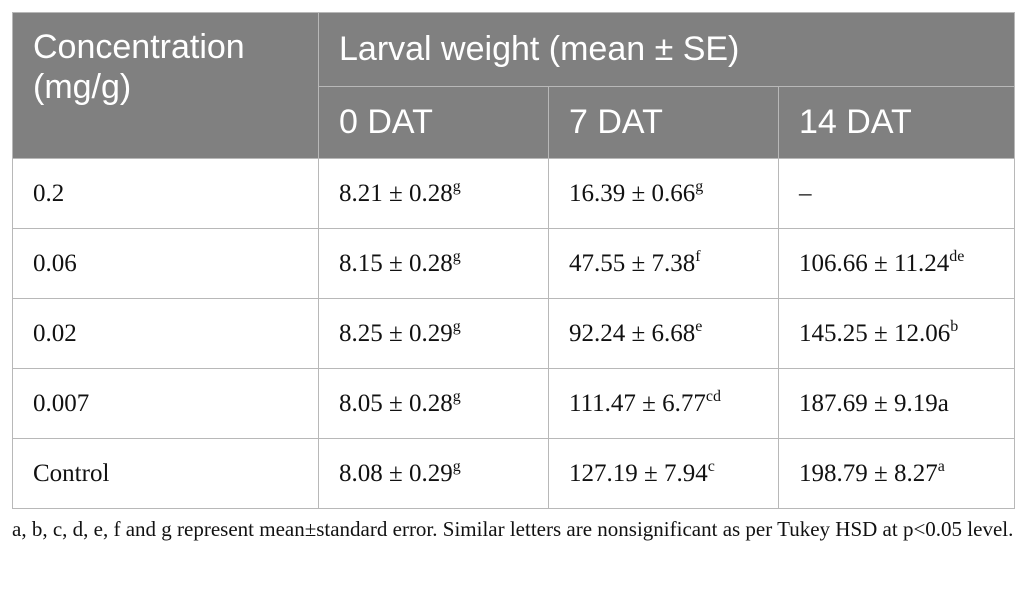 This screenshot has width=1026, height=594. What do you see at coordinates (396, 403) in the screenshot?
I see `cell-value: 8.05 ± 0.28` at bounding box center [396, 403].